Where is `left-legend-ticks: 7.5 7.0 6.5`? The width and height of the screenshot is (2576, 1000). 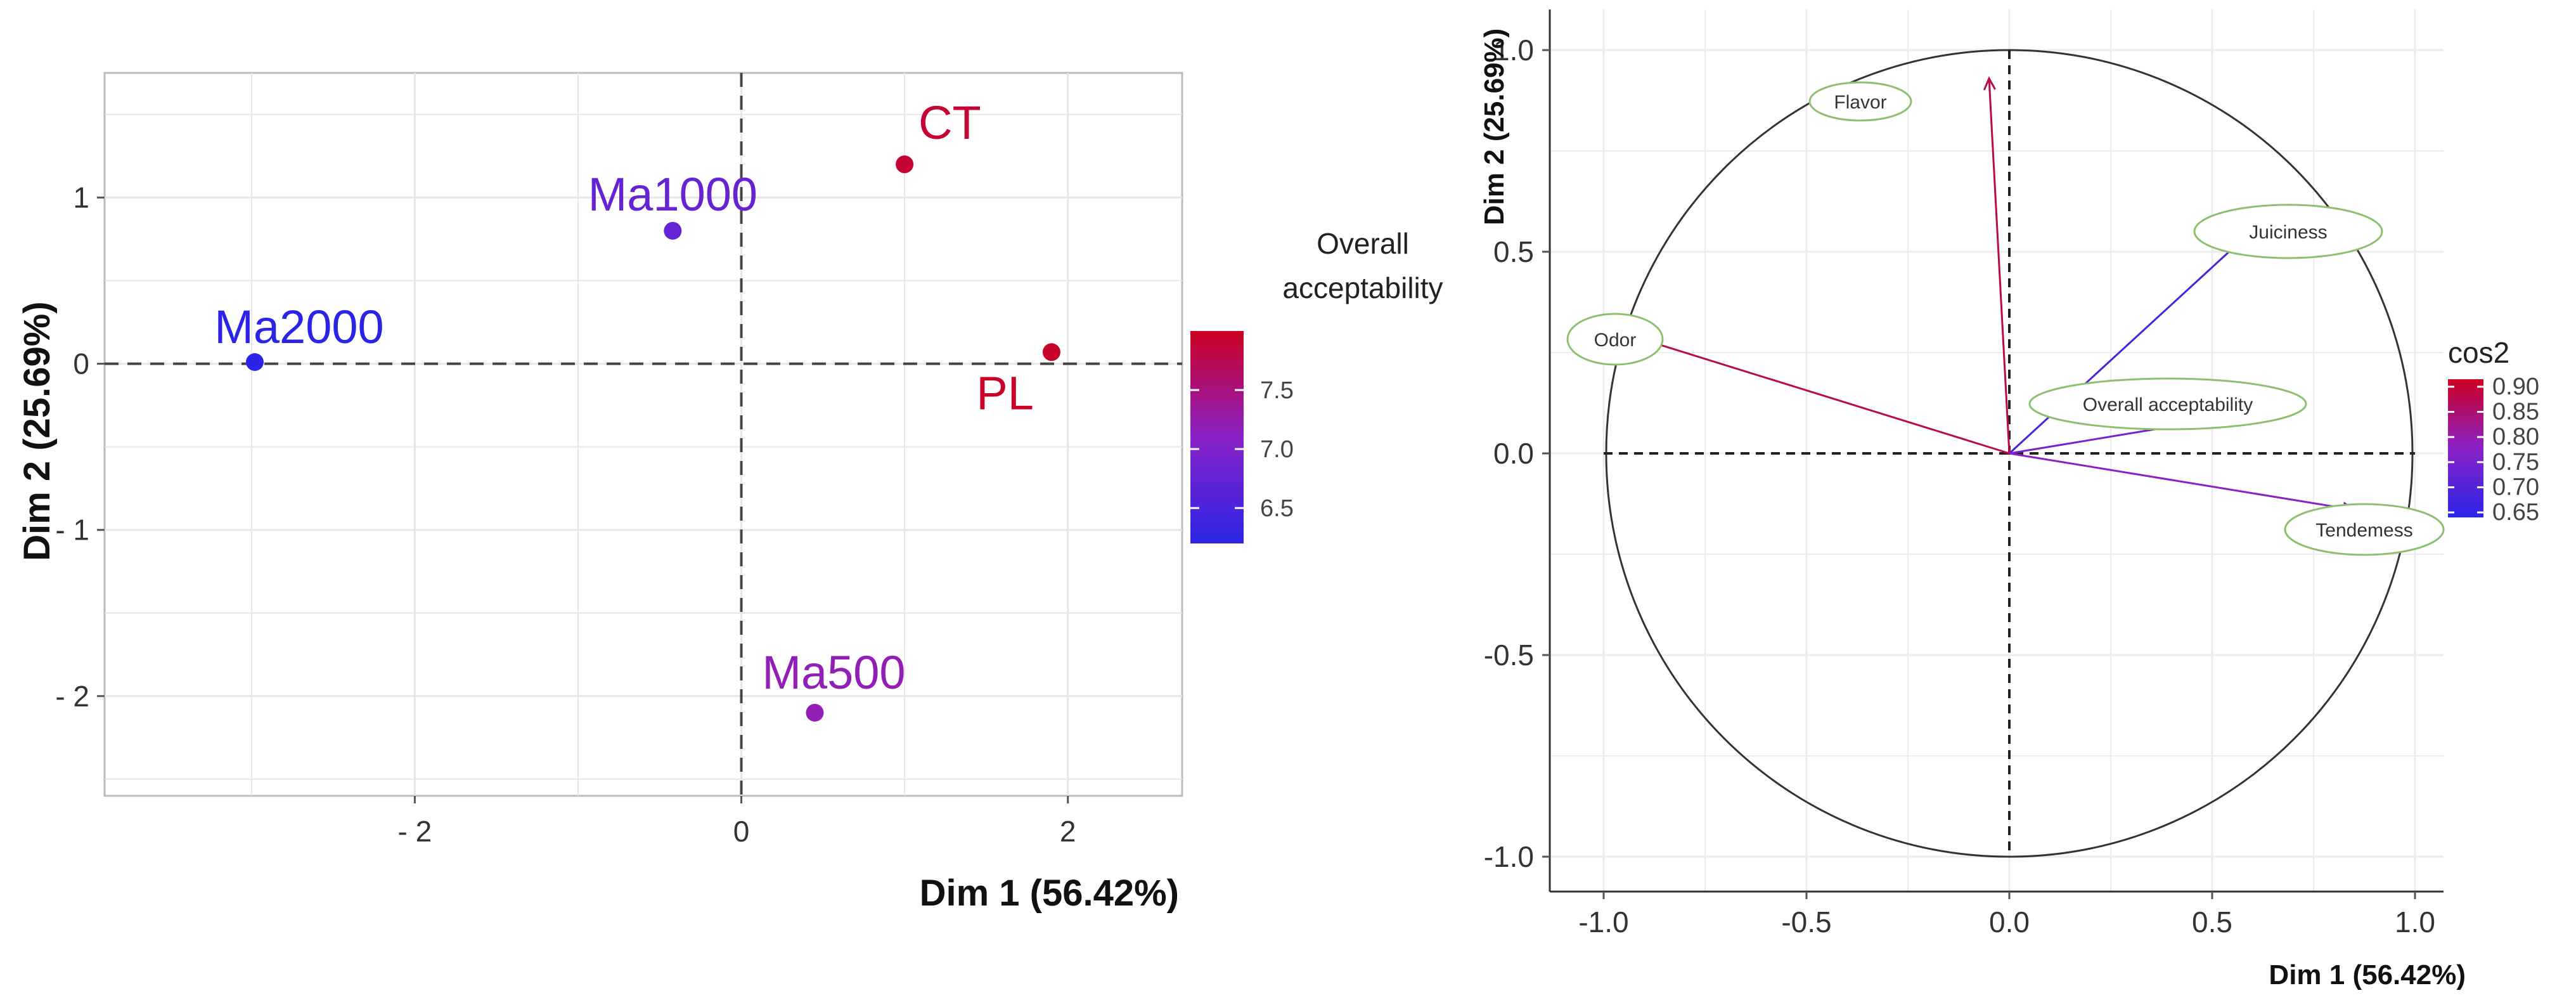
left-legend-ticks: 7.5 7.0 6.5 is located at coordinates (1242, 449).